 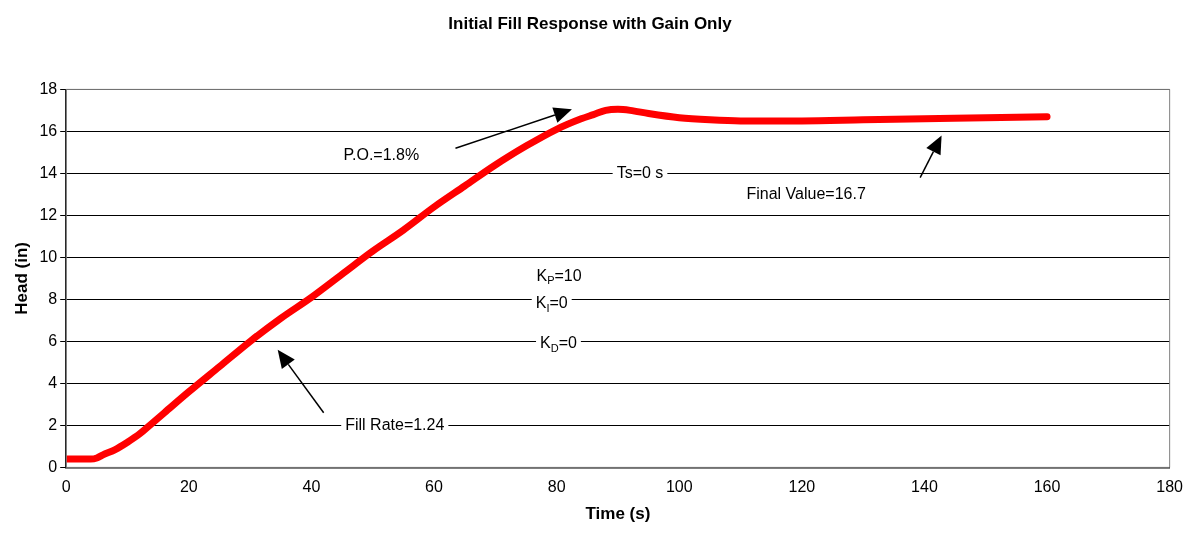 What do you see at coordinates (311, 487) in the screenshot?
I see `x-tick-label: 40` at bounding box center [311, 487].